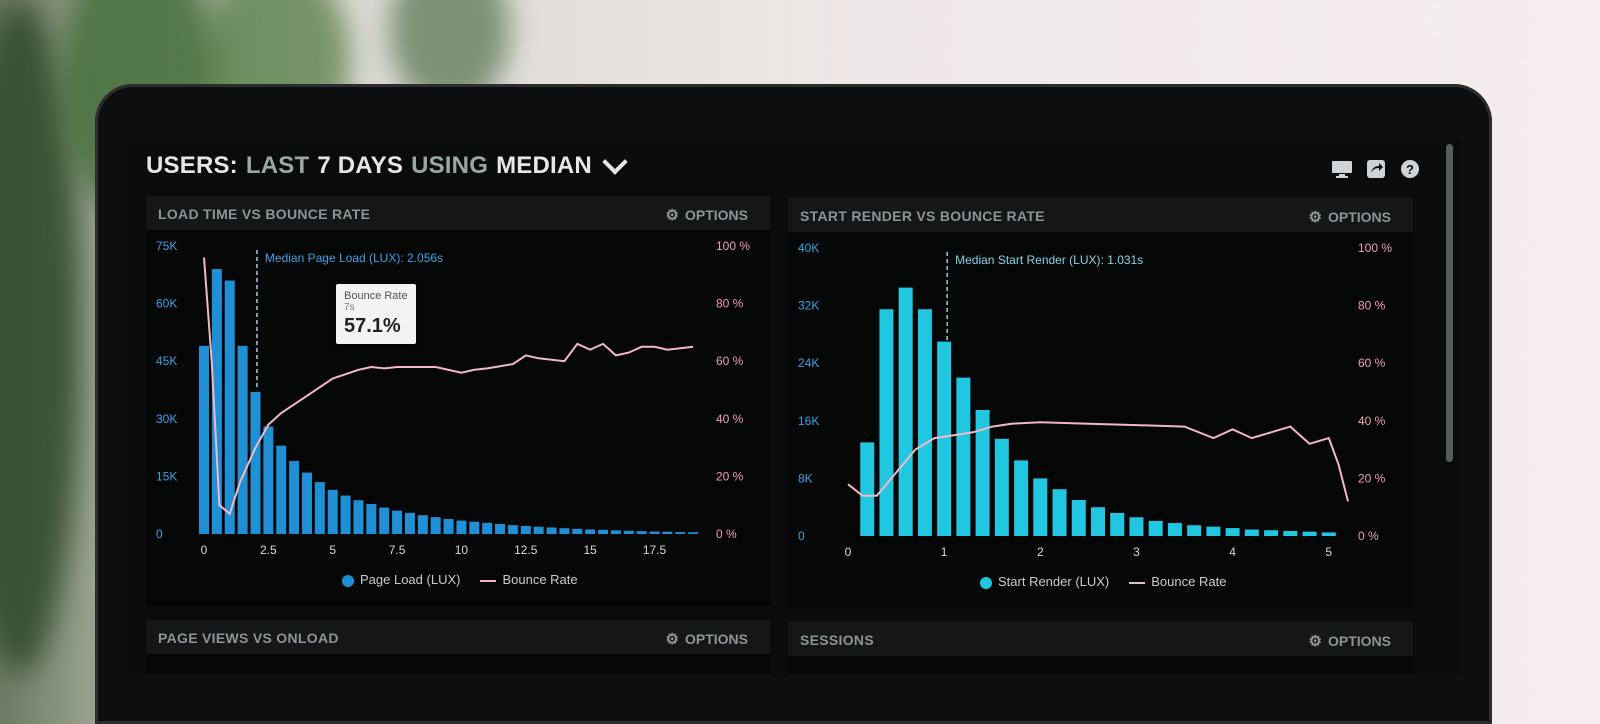 The image size is (1600, 724). I want to click on x-tick-label: 12.5, so click(526, 550).